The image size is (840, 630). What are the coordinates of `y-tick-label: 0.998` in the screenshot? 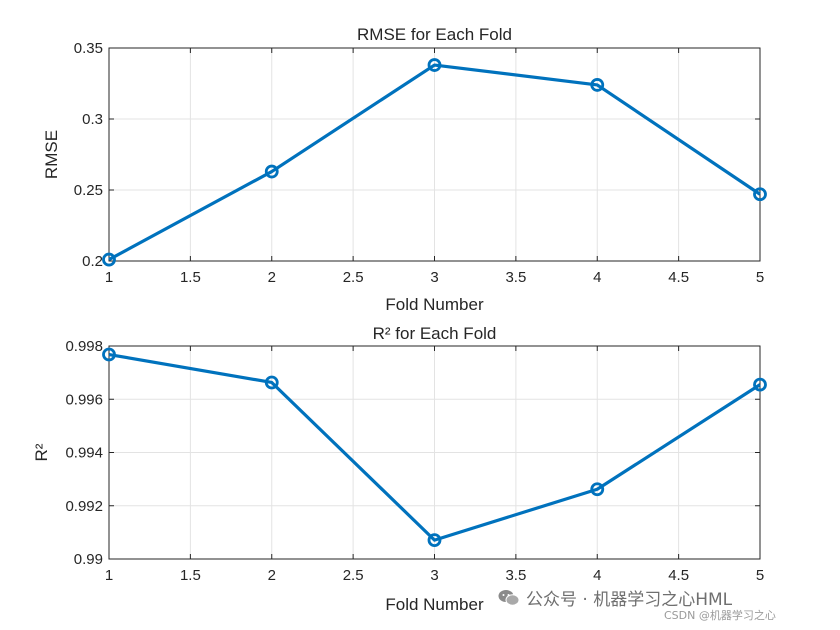 It's located at (84, 346).